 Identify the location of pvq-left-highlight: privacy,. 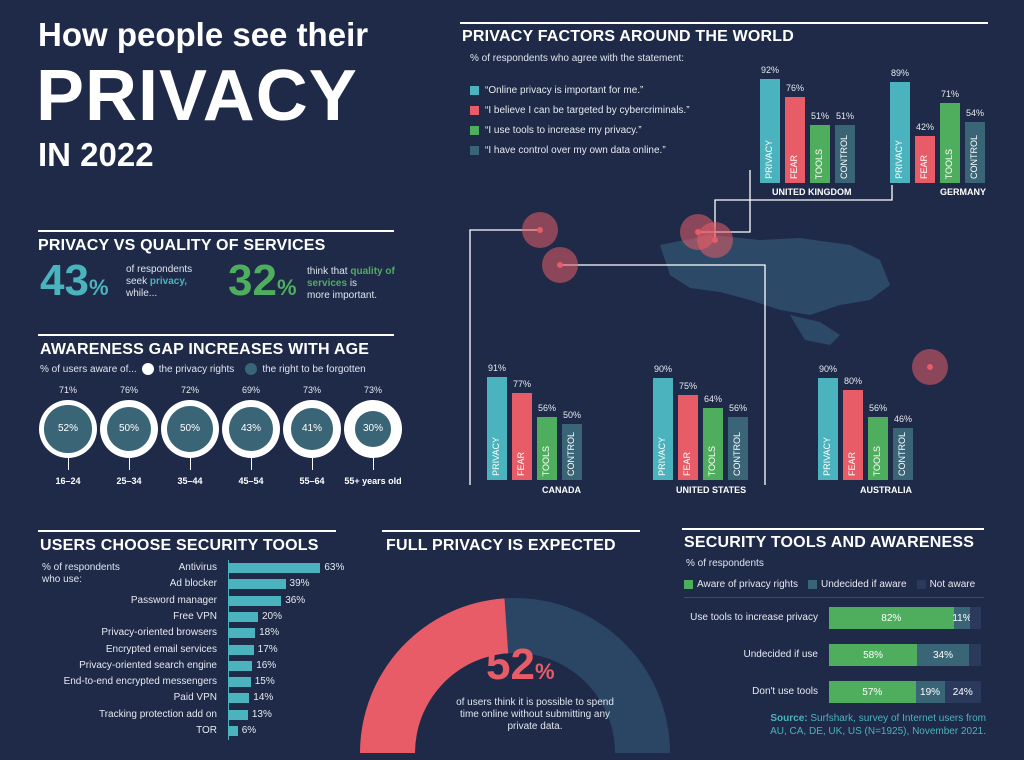
(168, 281).